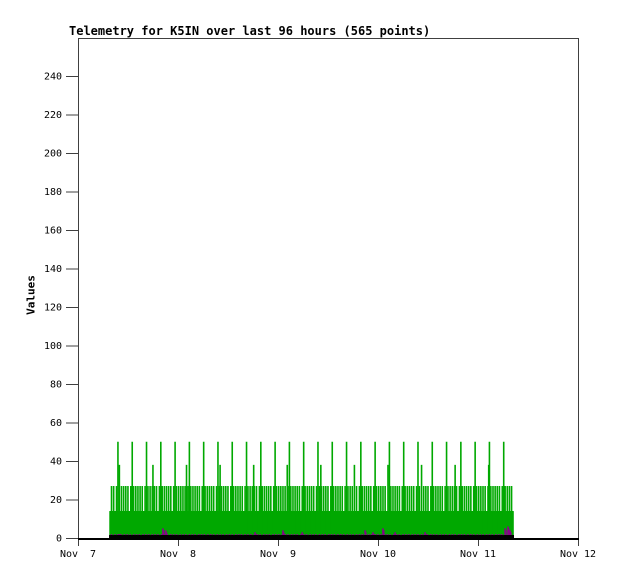  Describe the element at coordinates (53, 269) in the screenshot. I see `y-tick-label: 140` at that location.